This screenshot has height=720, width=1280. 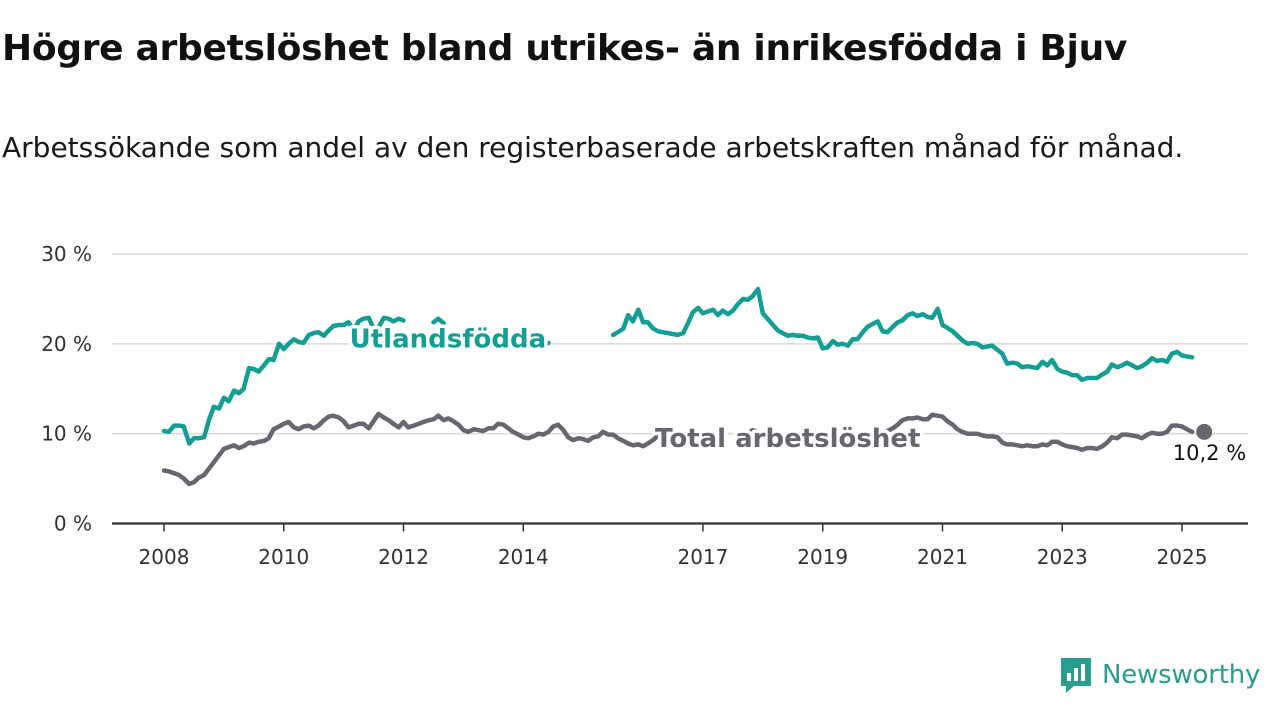 I want to click on y-tick-label: 30 %, so click(x=66, y=254).